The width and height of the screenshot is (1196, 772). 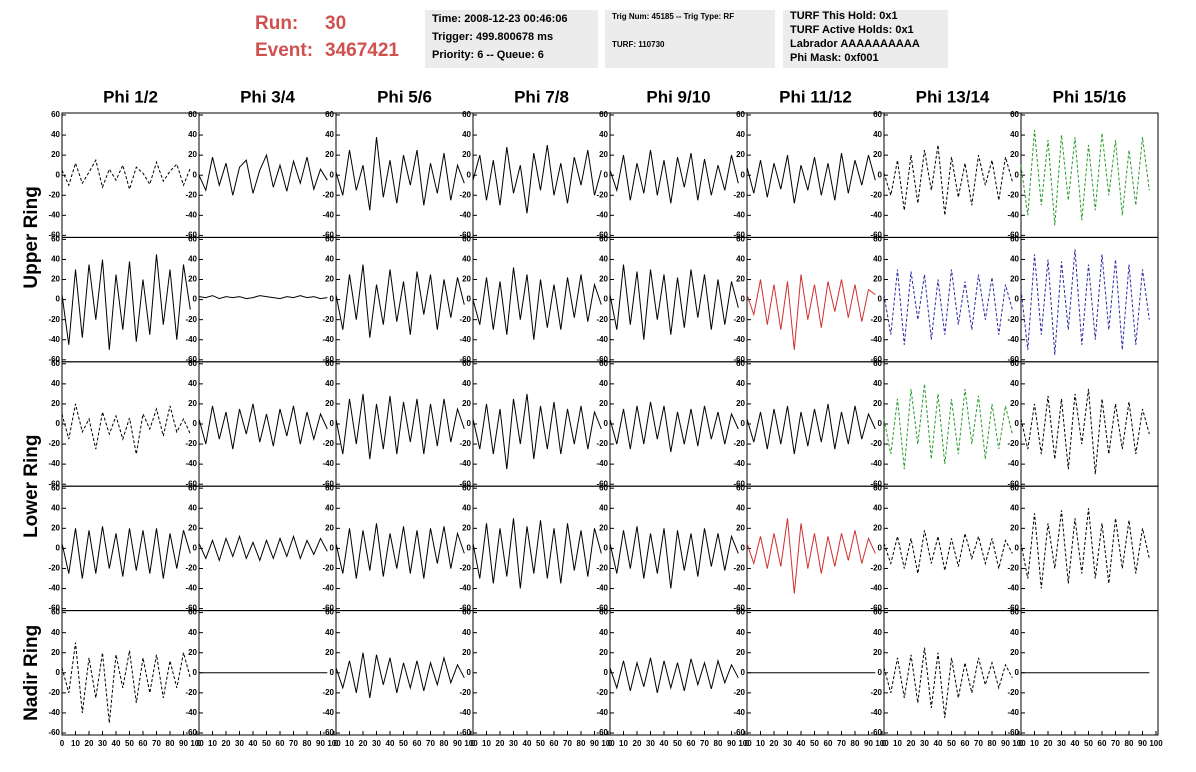 I want to click on x-tick-label: 90, so click(x=594, y=743).